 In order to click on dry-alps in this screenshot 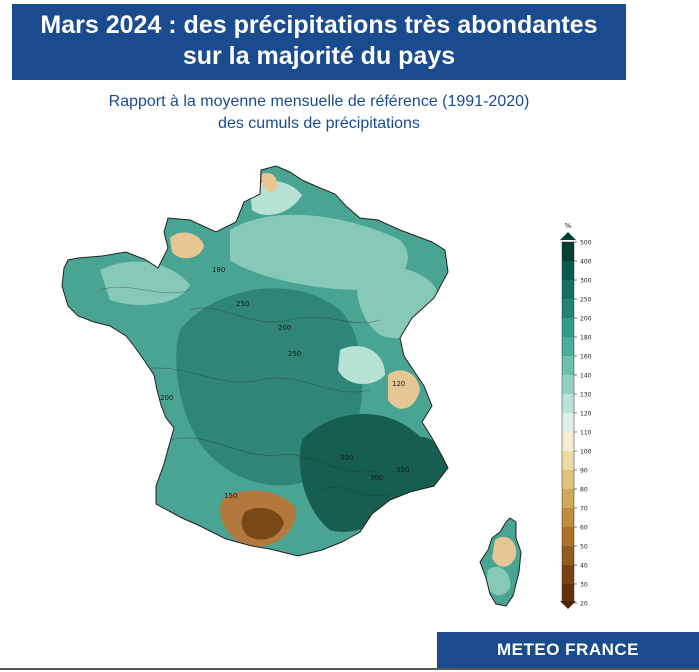, I will do `click(404, 389)`.